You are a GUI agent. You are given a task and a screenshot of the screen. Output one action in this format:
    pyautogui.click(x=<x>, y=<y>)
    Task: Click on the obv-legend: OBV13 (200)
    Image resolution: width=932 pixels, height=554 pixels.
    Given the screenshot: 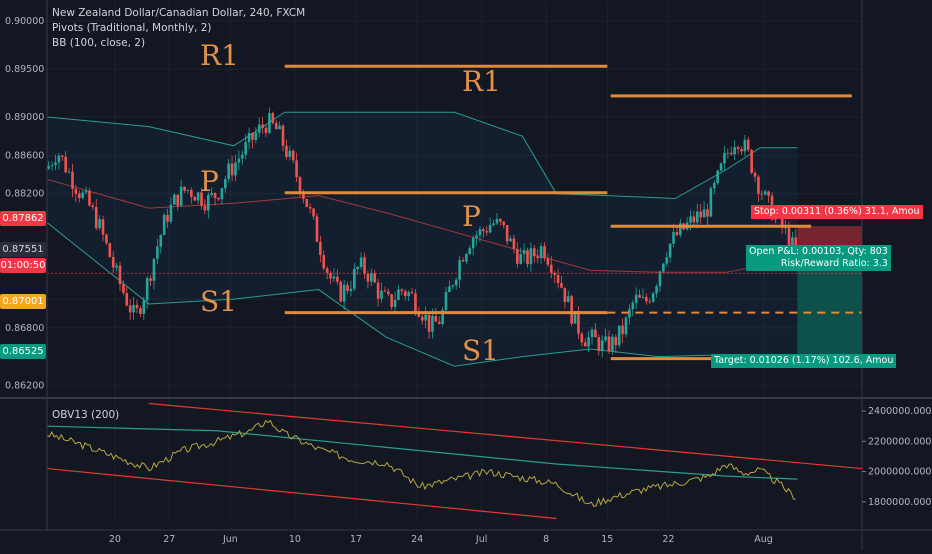 What is the action you would take?
    pyautogui.click(x=86, y=415)
    